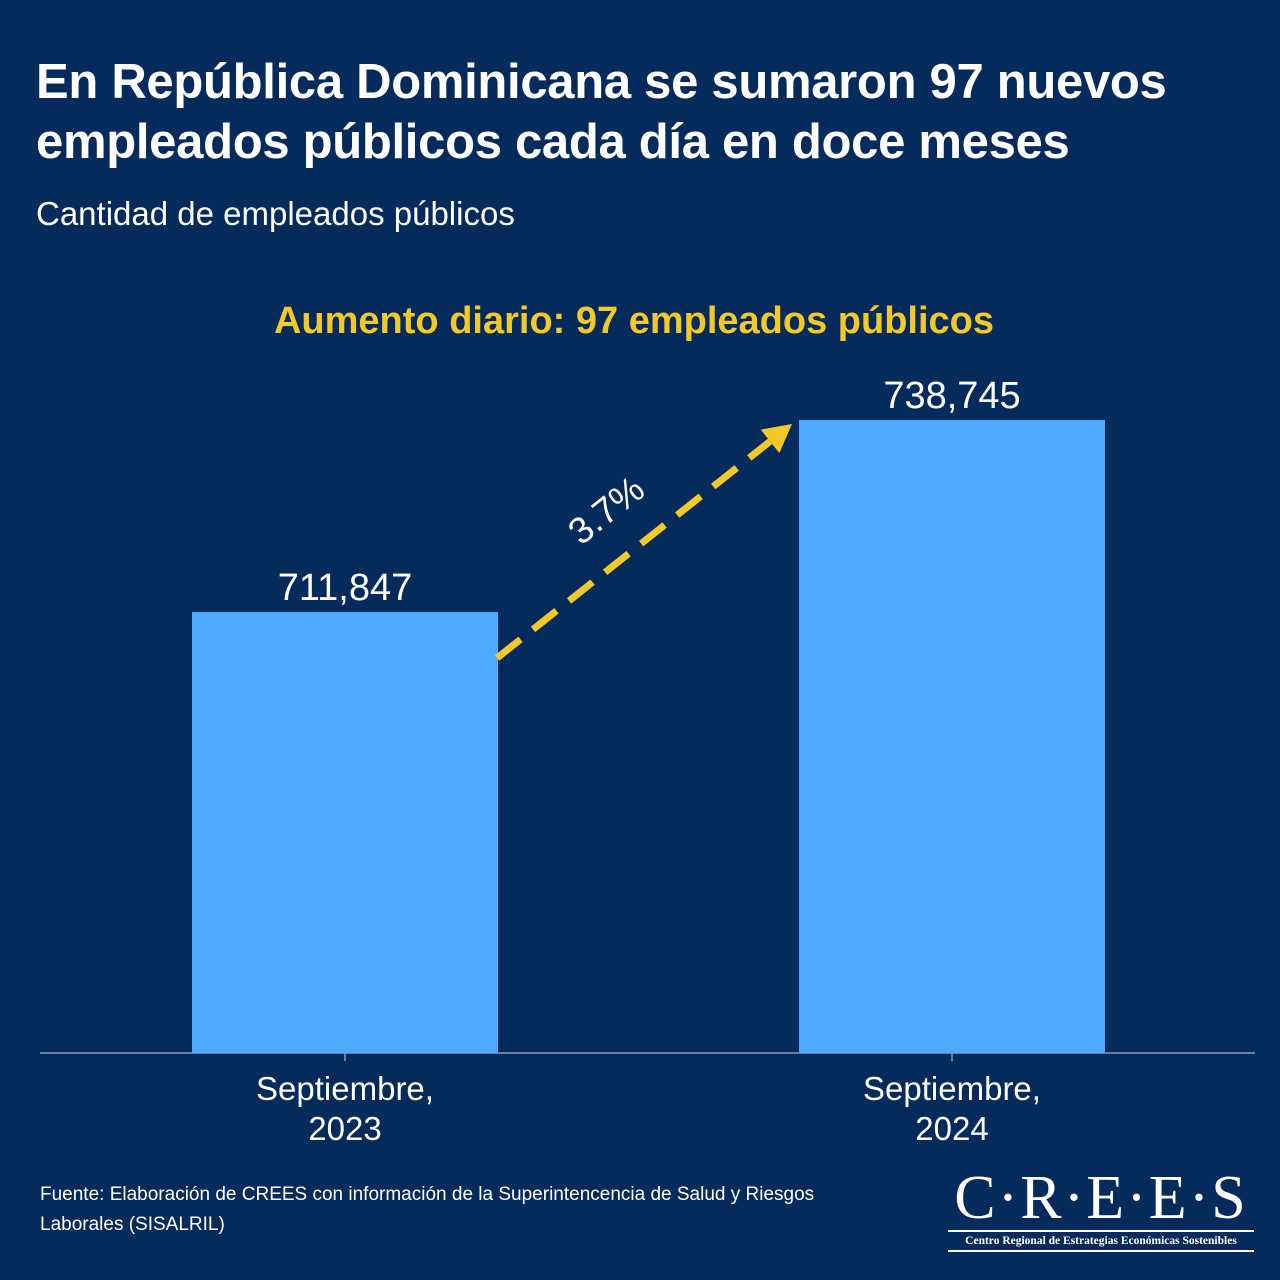 The height and width of the screenshot is (1280, 1280). I want to click on growth-arrow-line, so click(633, 549).